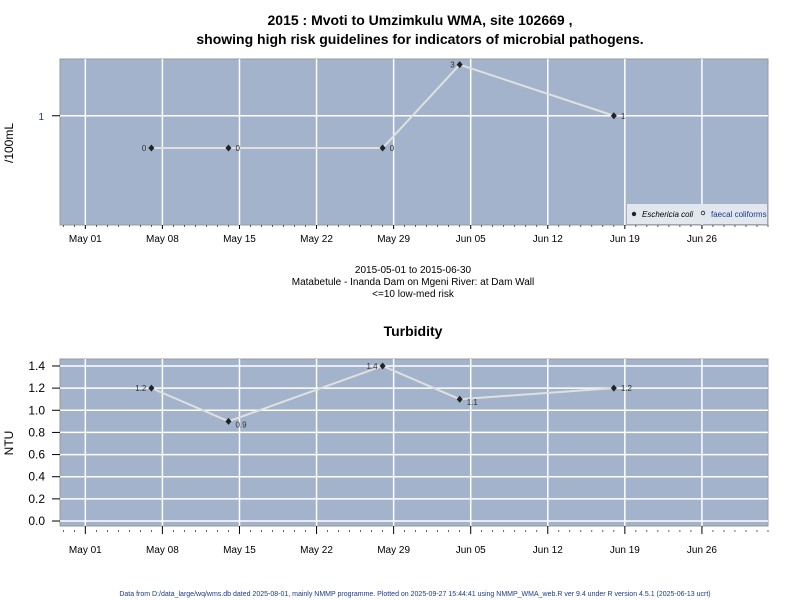 The width and height of the screenshot is (800, 600). What do you see at coordinates (36, 366) in the screenshot?
I see `y-tick-label: 1.4` at bounding box center [36, 366].